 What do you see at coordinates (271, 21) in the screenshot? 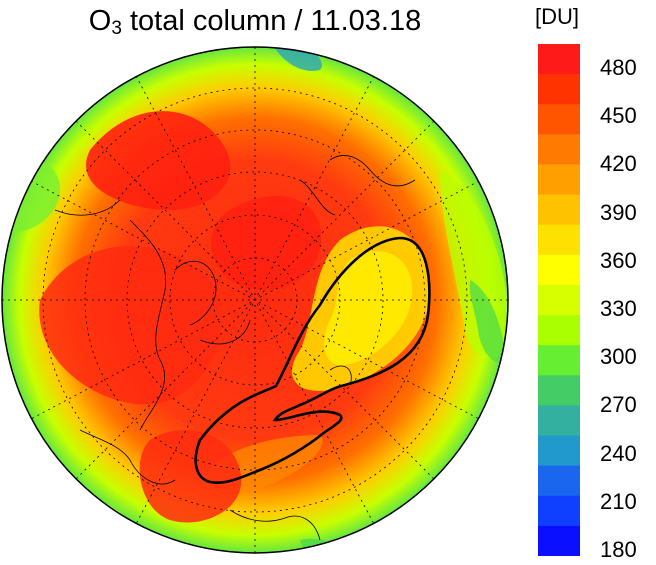
I see `title-rest: total column / 11.03.18` at bounding box center [271, 21].